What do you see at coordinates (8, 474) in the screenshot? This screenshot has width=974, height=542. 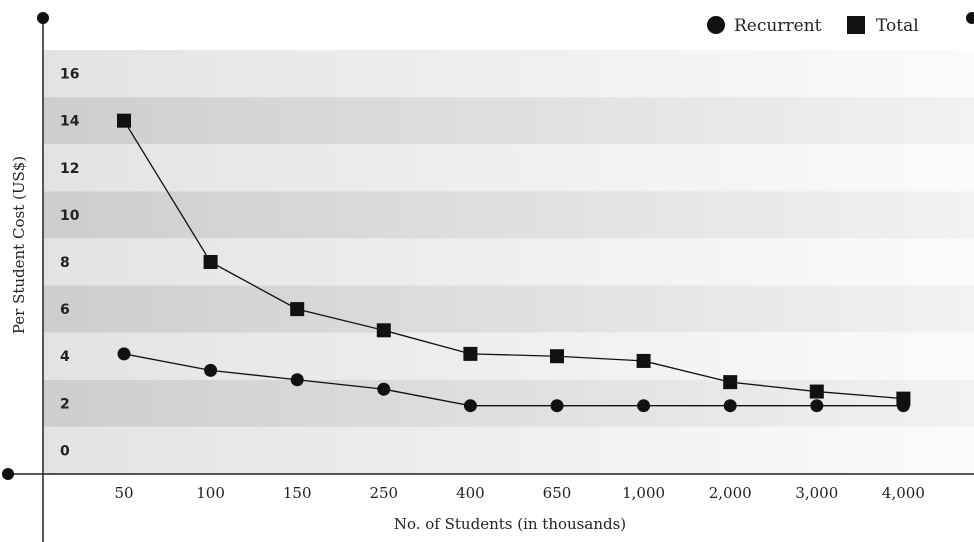 I see `x-axis-end-dot` at bounding box center [8, 474].